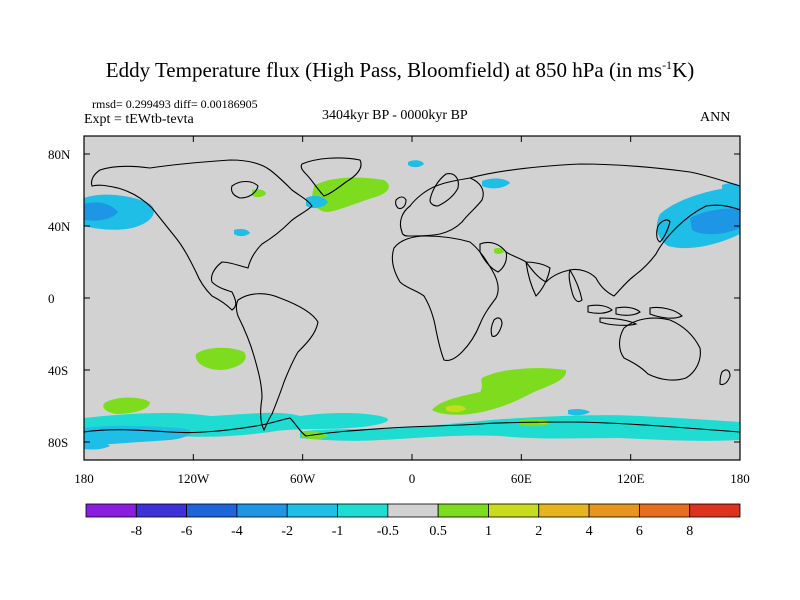 This screenshot has height=600, width=800. Describe the element at coordinates (401, 203) in the screenshot. I see `british-isles-coast` at that location.